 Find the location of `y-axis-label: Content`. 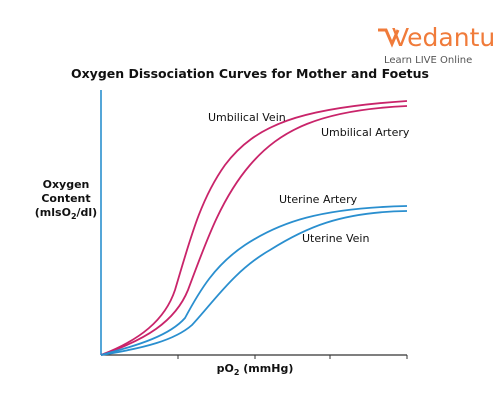

y-axis-label: Content is located at coordinates (65, 198).